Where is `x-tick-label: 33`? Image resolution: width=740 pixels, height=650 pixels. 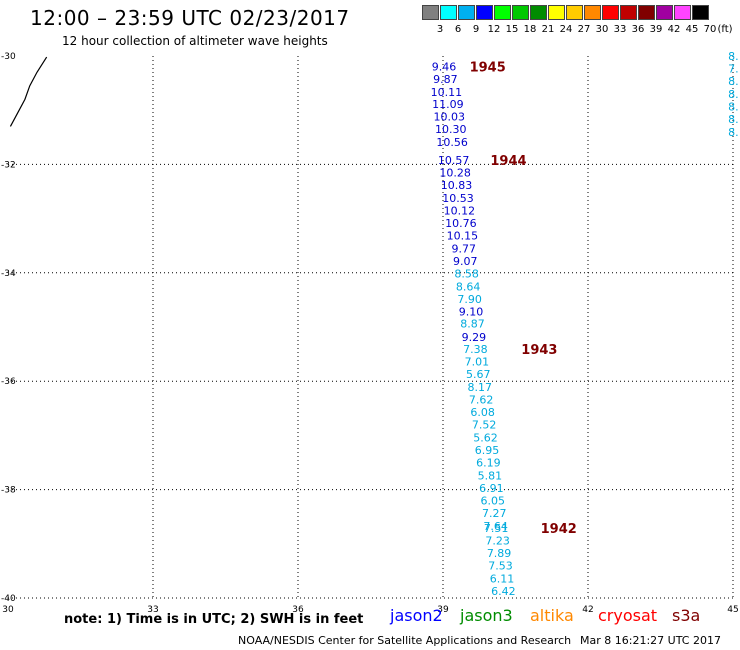
x-tick-label: 33 is located at coordinates (152, 610).